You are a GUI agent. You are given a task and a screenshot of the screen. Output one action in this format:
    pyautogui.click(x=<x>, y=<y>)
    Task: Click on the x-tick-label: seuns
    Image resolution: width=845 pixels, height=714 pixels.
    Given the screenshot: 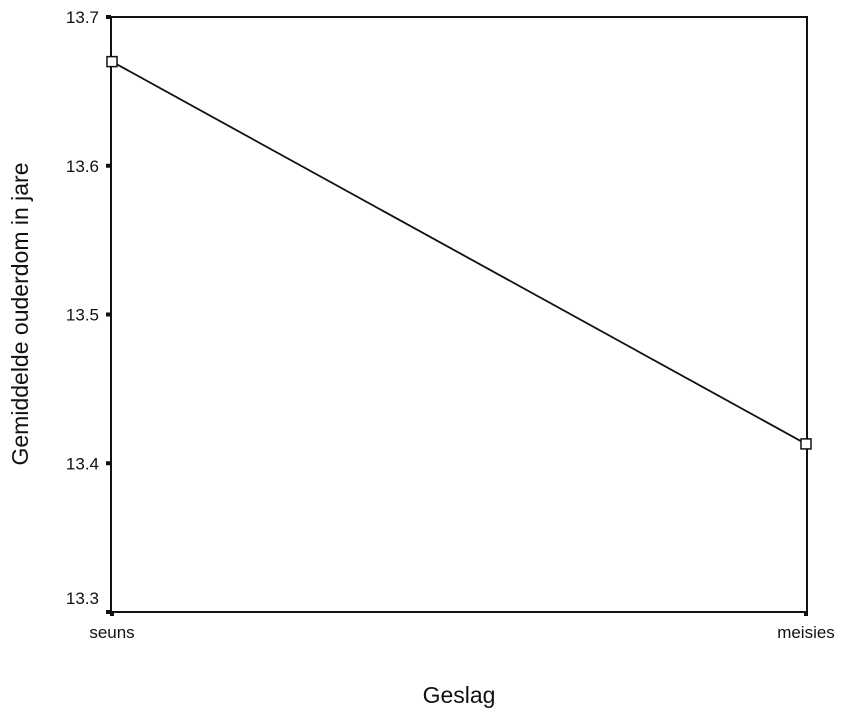 What is the action you would take?
    pyautogui.click(x=111, y=632)
    